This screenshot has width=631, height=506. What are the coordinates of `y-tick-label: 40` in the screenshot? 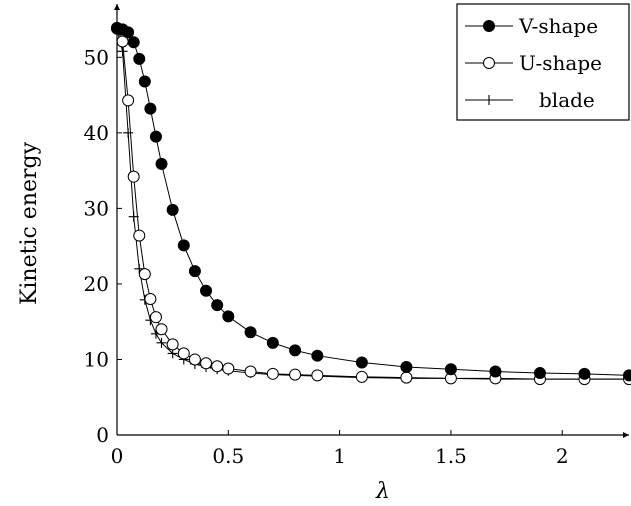 It's located at (96, 133).